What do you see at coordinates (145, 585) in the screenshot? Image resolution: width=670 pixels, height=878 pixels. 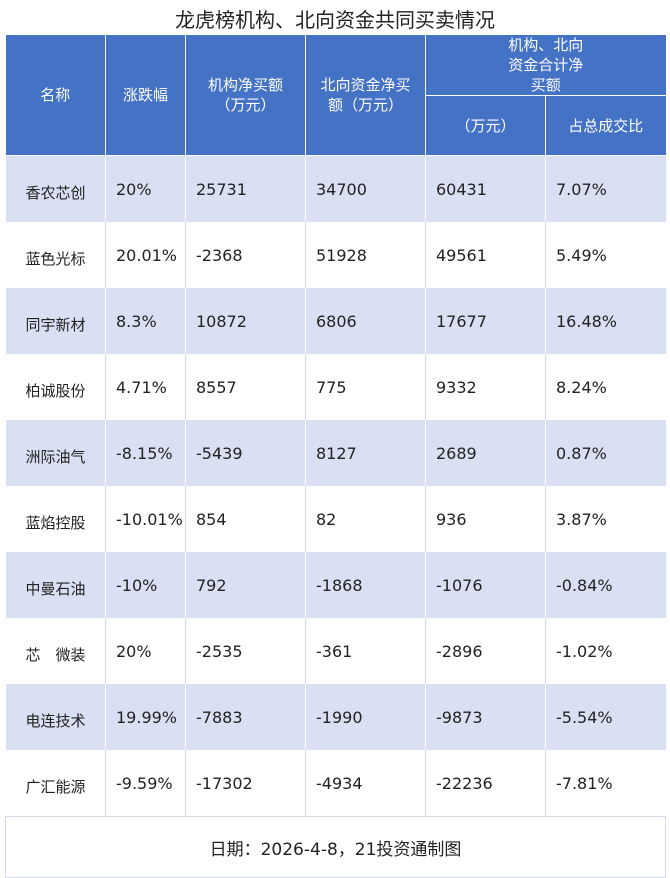 I see `cell-change: -10%` at bounding box center [145, 585].